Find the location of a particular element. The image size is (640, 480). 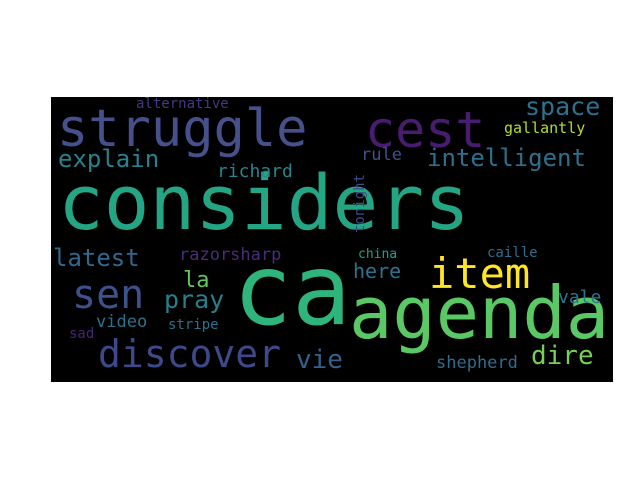

word-alternative: alternative is located at coordinates (182, 104).